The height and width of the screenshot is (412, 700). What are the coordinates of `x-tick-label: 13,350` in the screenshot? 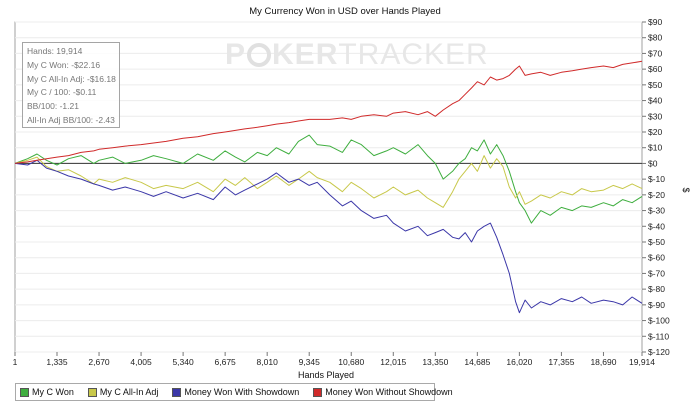 It's located at (435, 362).